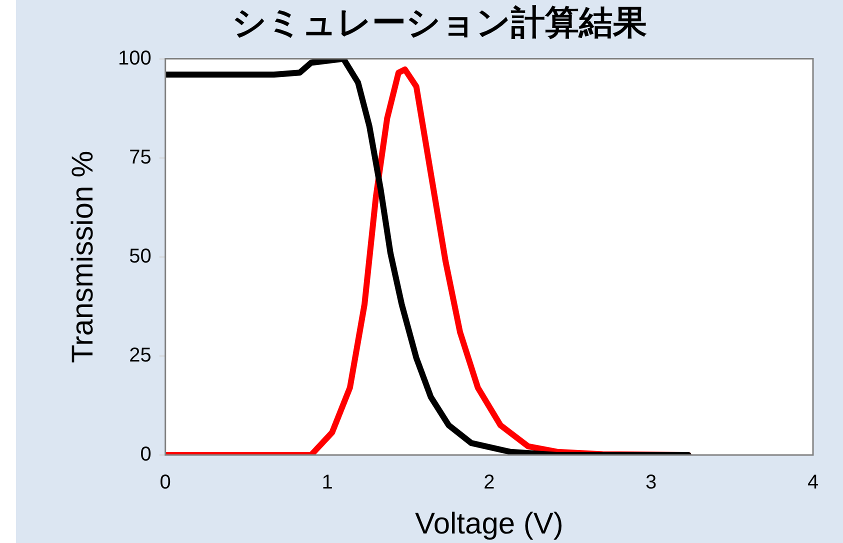 The image size is (843, 543). Describe the element at coordinates (489, 483) in the screenshot. I see `x-tick-label: 2` at that location.